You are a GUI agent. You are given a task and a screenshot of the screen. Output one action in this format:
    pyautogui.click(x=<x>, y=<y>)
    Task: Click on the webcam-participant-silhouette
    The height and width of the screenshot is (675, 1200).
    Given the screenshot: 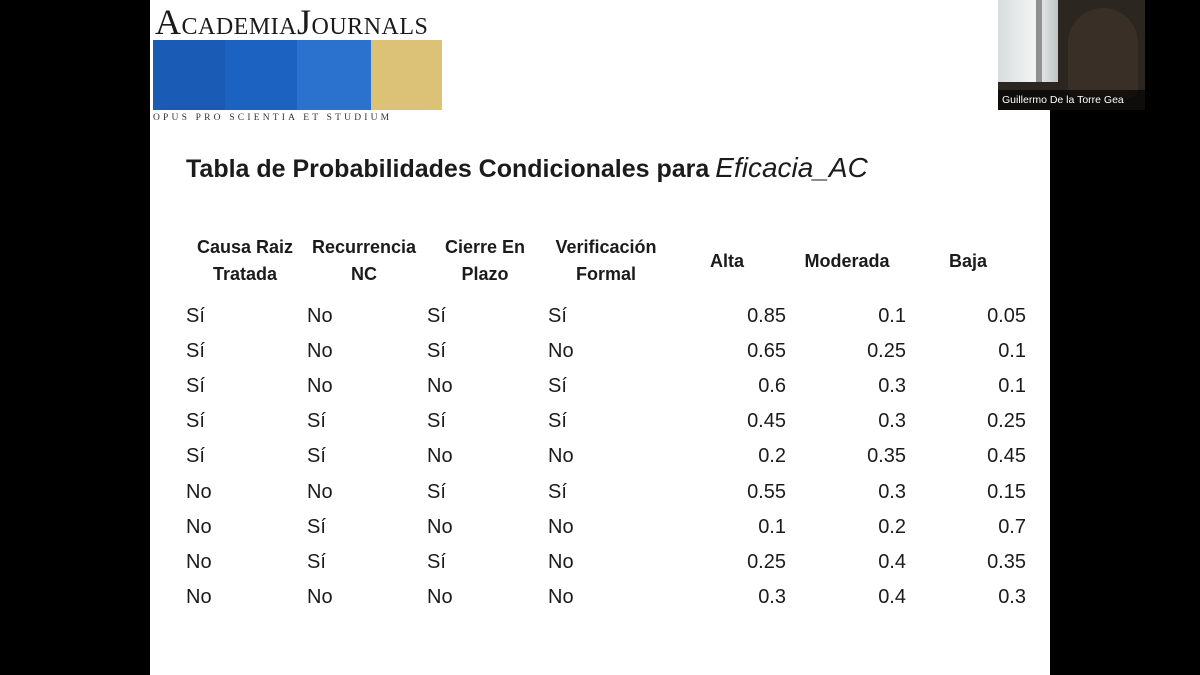 What is the action you would take?
    pyautogui.click(x=1103, y=53)
    